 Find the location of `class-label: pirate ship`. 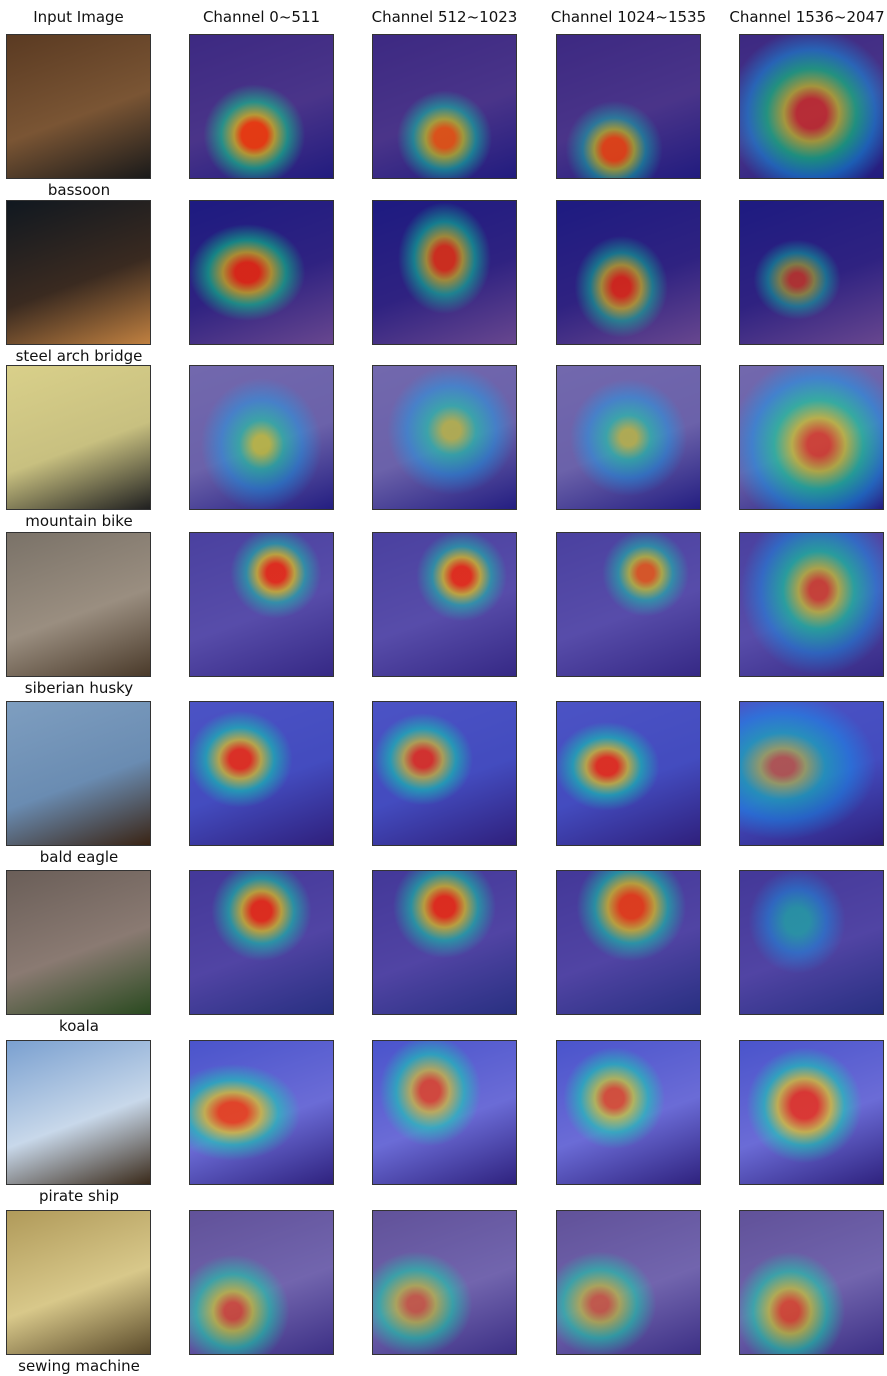

class-label: pirate ship is located at coordinates (79, 1196).